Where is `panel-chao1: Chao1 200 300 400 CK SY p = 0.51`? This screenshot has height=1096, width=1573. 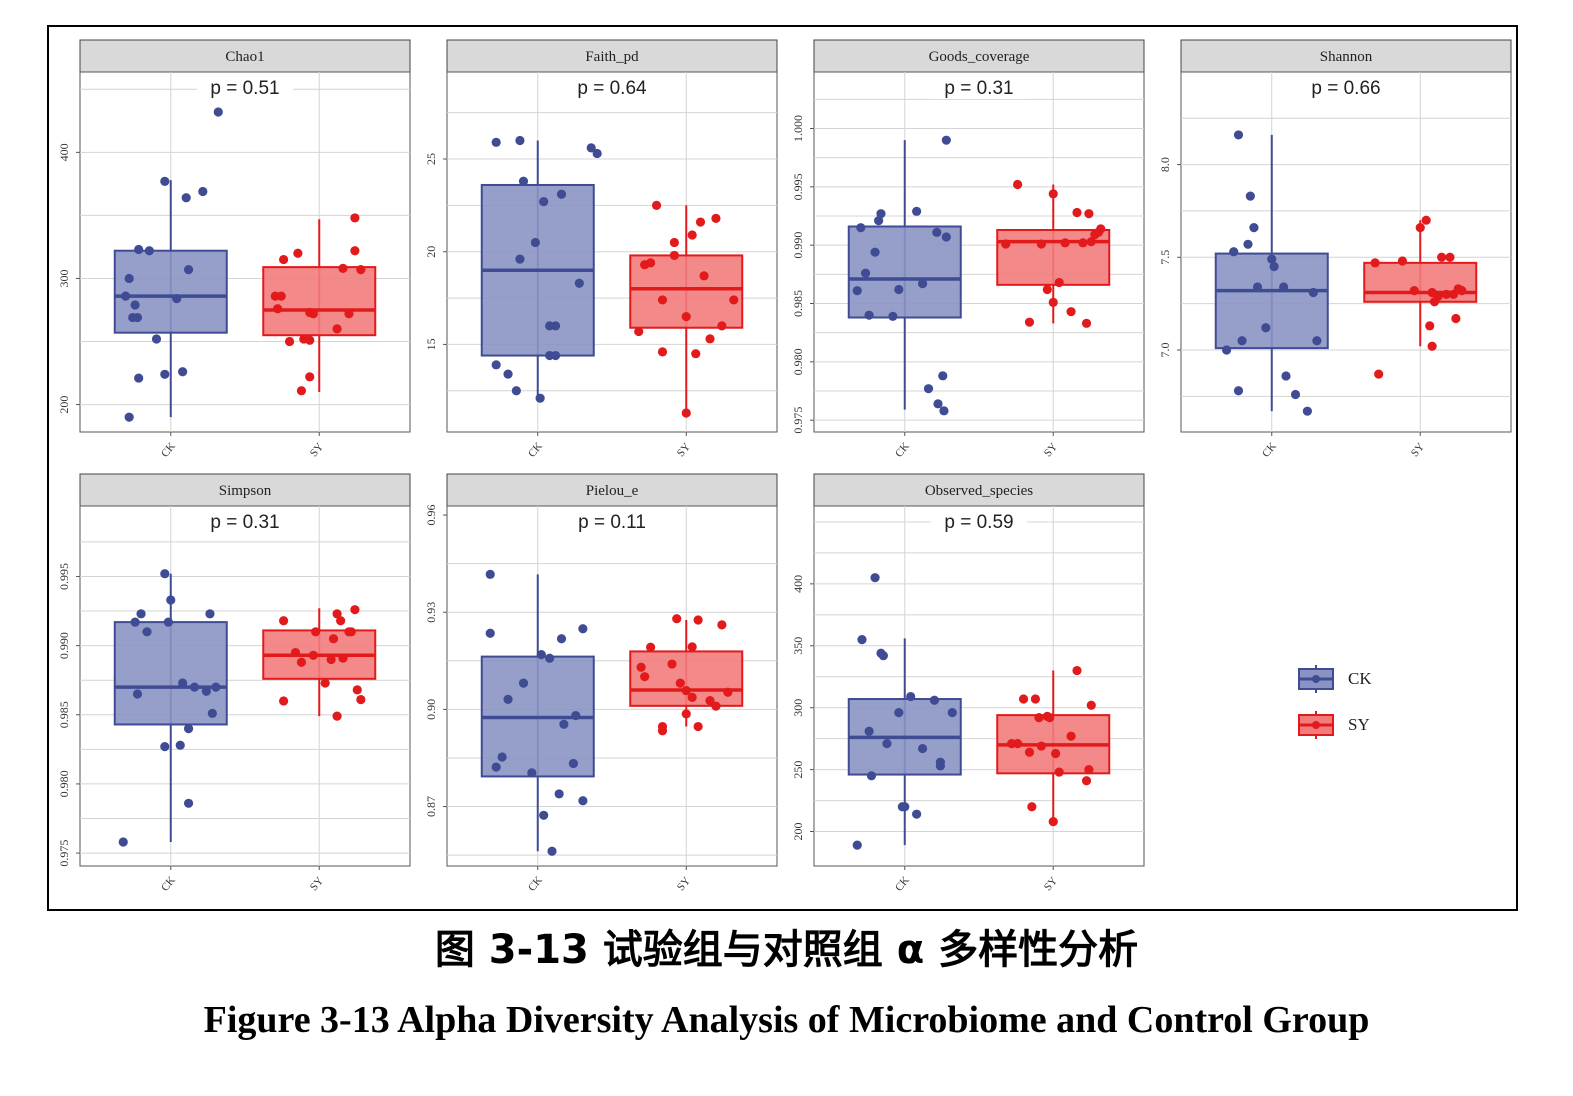 panel-chao1: Chao1 200 300 400 CK SY p = 0.51 is located at coordinates (234, 249).